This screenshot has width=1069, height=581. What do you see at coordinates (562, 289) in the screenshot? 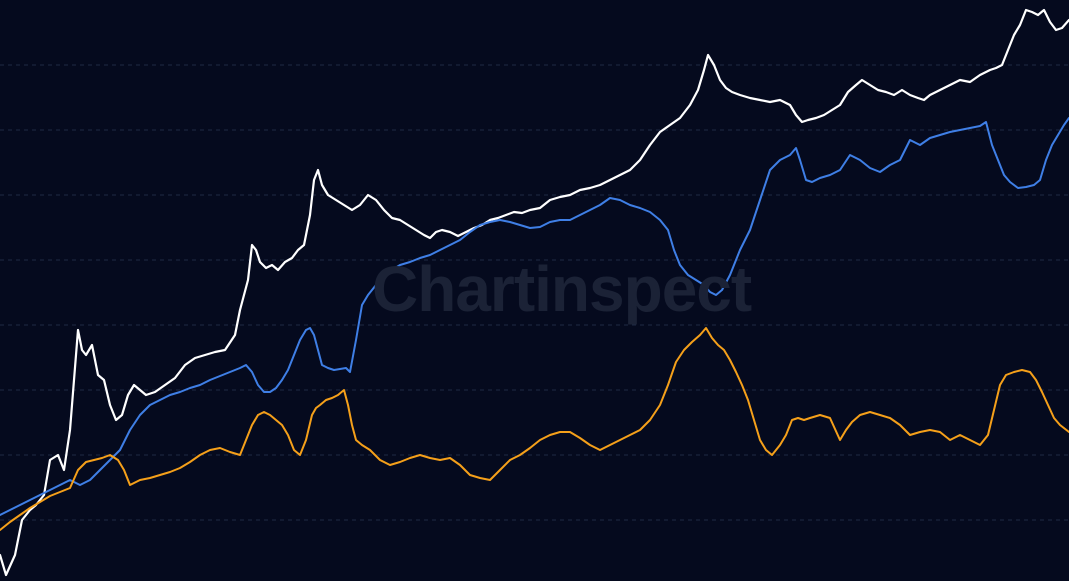
I see `watermark-logo: Chartinspect` at bounding box center [562, 289].